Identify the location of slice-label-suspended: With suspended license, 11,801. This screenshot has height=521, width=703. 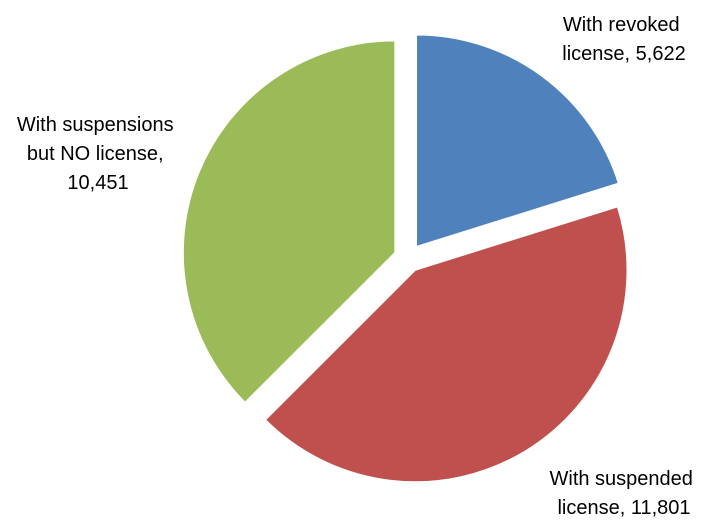
(624, 493).